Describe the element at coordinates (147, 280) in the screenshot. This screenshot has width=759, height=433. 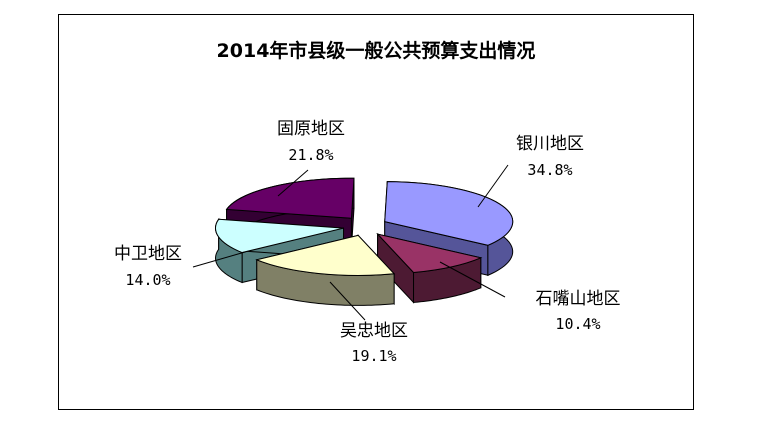
I see `slice-label-value-3: 14.0%` at that location.